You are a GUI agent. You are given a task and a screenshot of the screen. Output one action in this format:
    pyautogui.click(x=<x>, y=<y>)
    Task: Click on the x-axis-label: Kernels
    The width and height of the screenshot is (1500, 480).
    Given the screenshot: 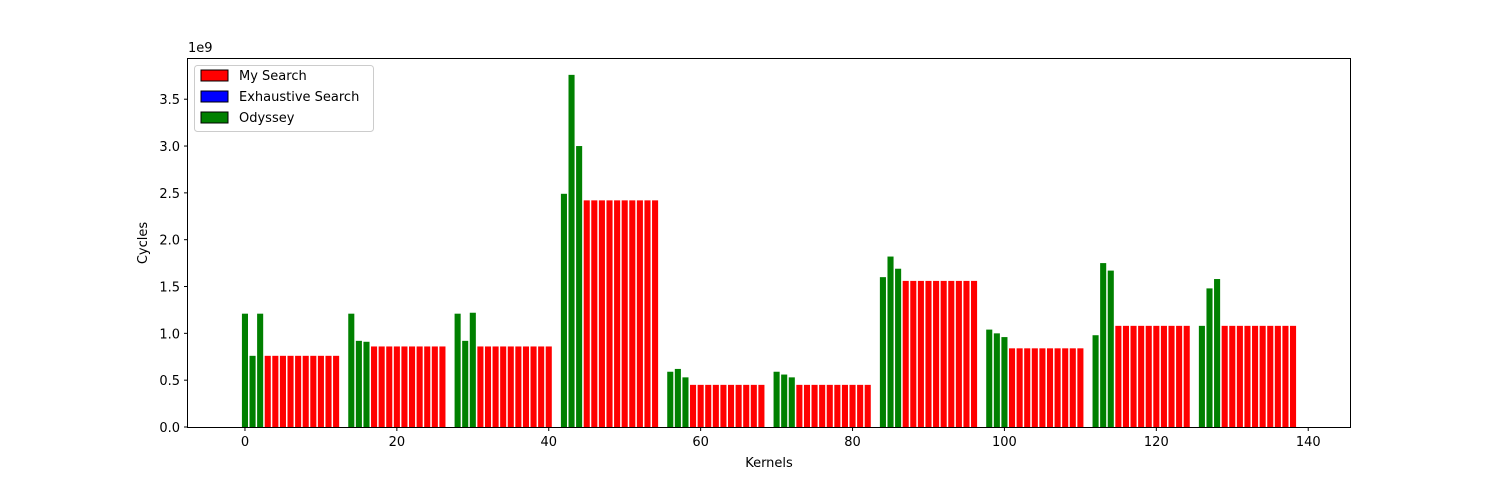 What is the action you would take?
    pyautogui.click(x=769, y=463)
    